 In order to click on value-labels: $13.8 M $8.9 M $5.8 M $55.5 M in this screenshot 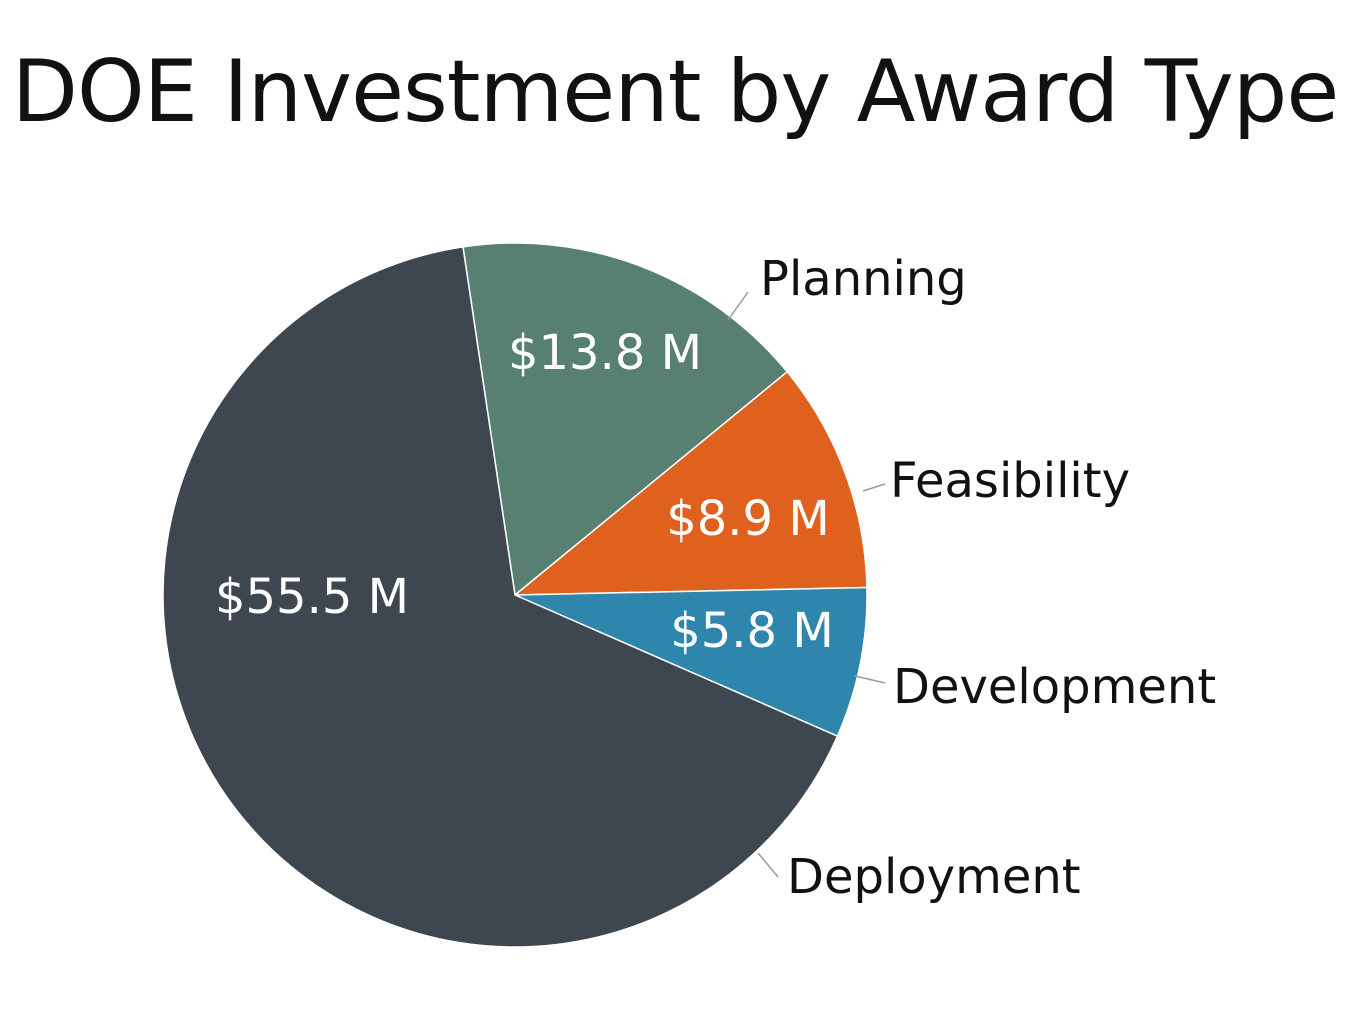, I will do `click(524, 492)`.